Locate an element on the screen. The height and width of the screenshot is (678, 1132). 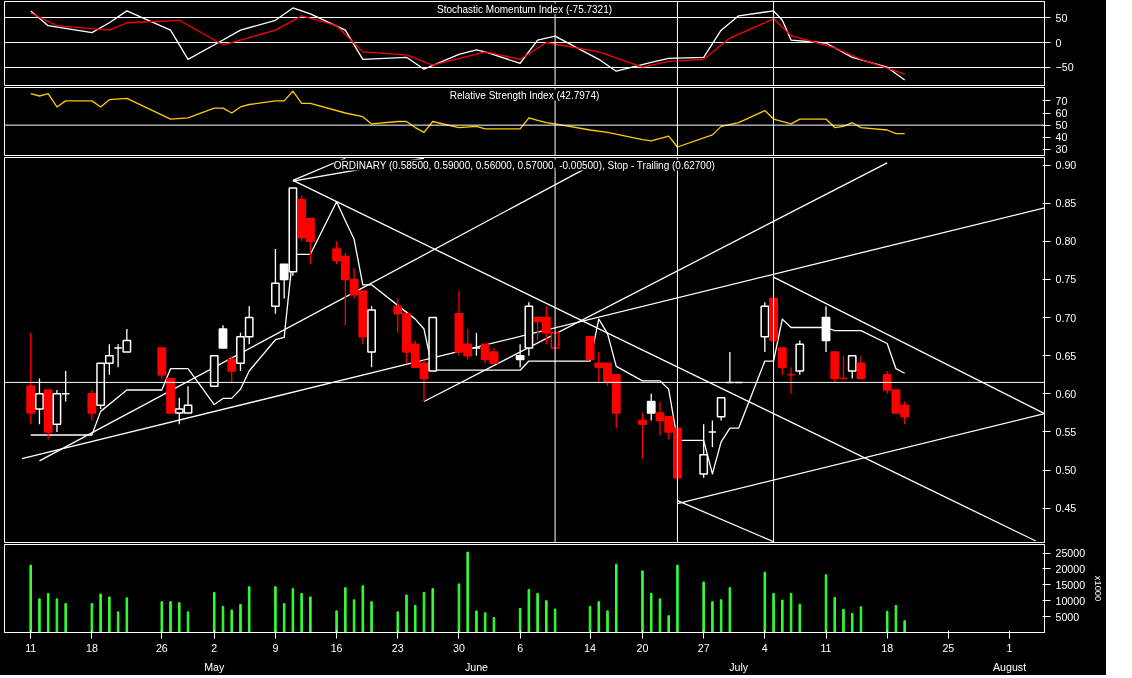
x-tick-label: 23 is located at coordinates (397, 647).